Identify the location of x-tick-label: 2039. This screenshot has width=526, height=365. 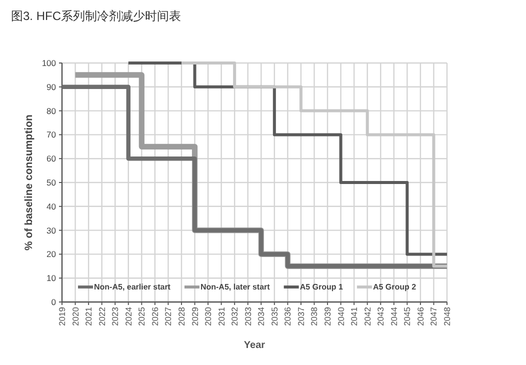
(327, 316).